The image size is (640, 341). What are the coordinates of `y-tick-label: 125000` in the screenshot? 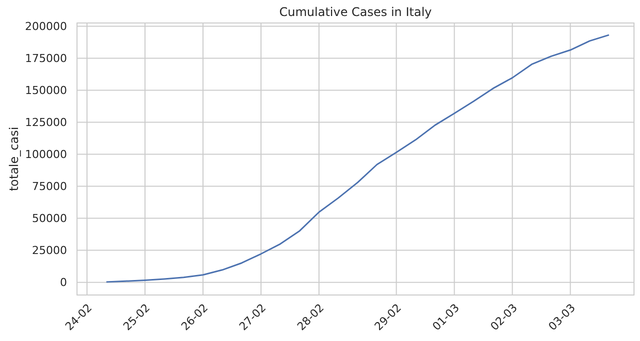 It's located at (46, 123).